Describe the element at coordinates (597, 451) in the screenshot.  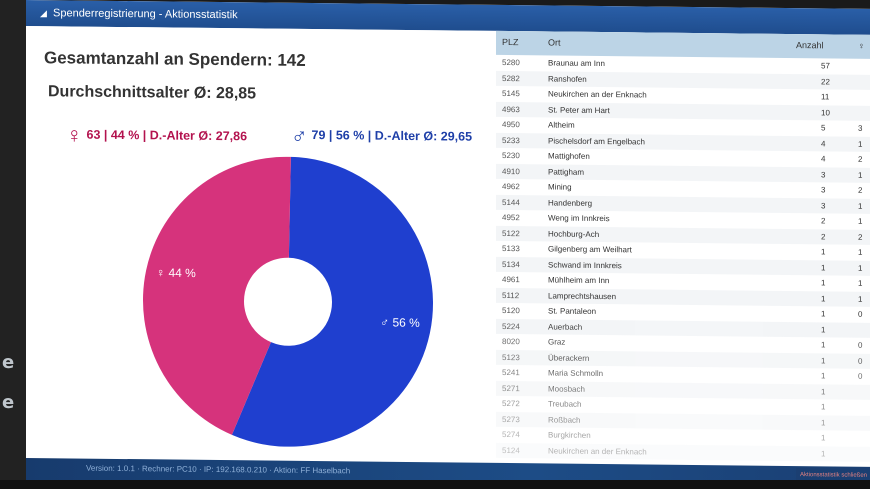
I see `cell-ort: Neukirchen an der Enknach` at that location.